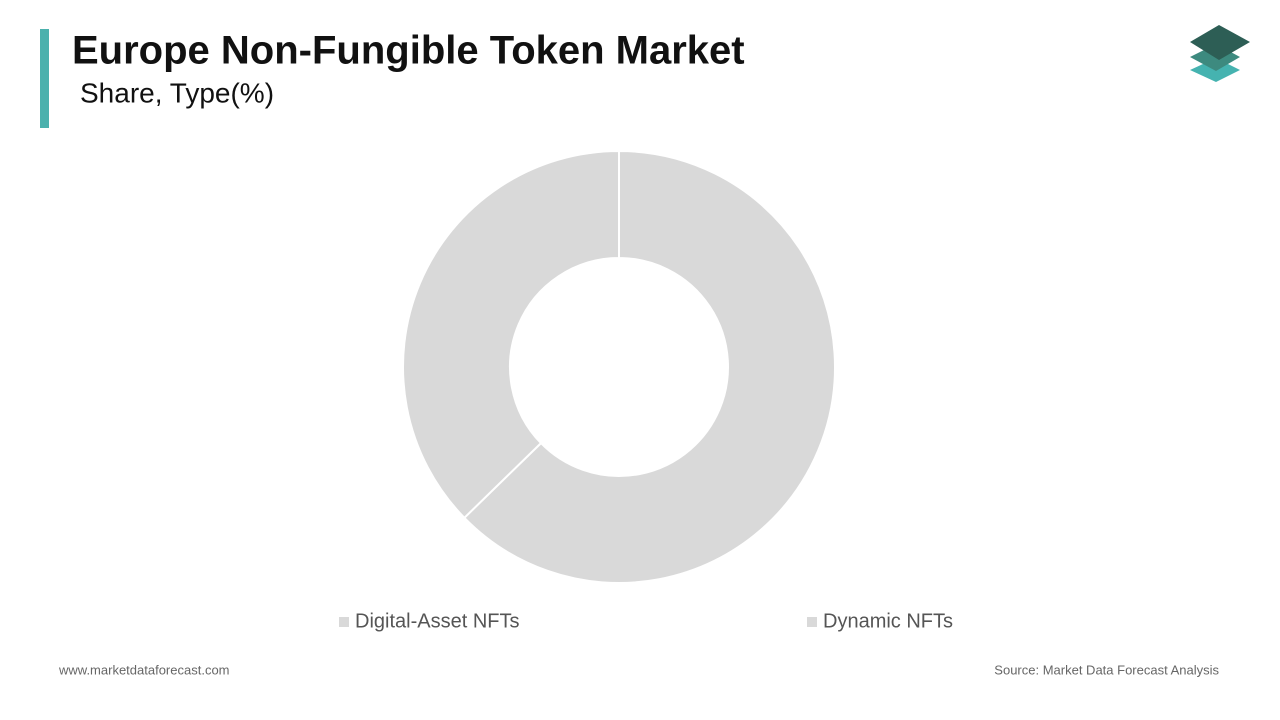  I want to click on donut-slice, so click(511, 334).